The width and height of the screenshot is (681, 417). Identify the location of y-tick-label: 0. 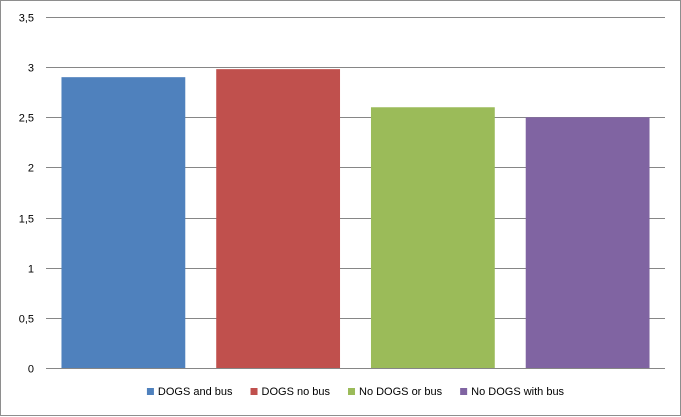
(31, 370).